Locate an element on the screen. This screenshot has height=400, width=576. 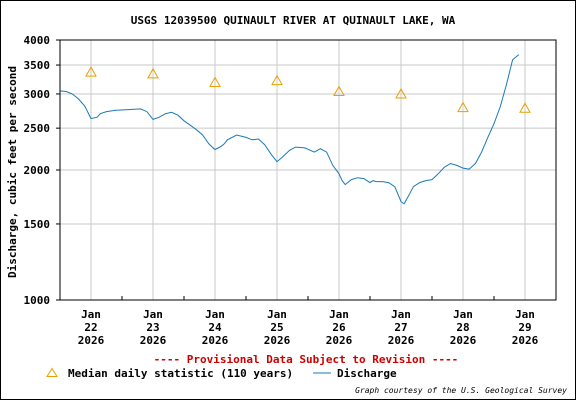
y-tick-label: 4000 is located at coordinates (37, 40).